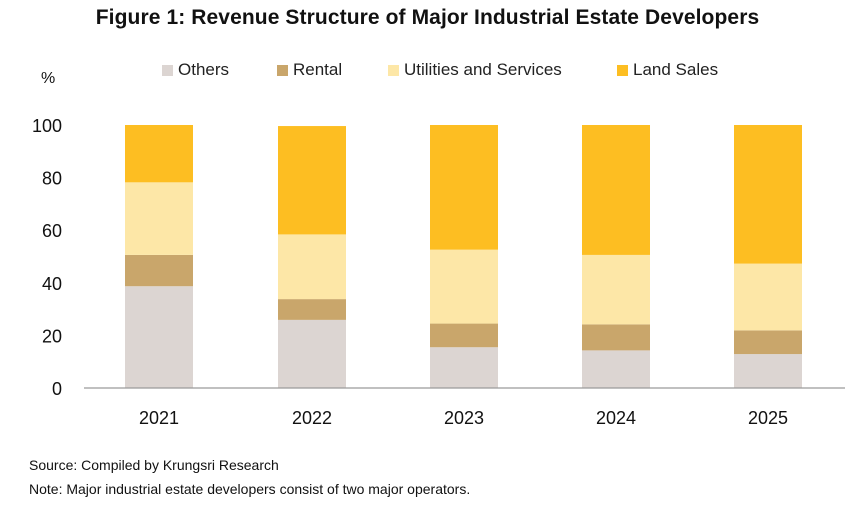 Image resolution: width=855 pixels, height=510 pixels. I want to click on y-tick-label: 60, so click(52, 231).